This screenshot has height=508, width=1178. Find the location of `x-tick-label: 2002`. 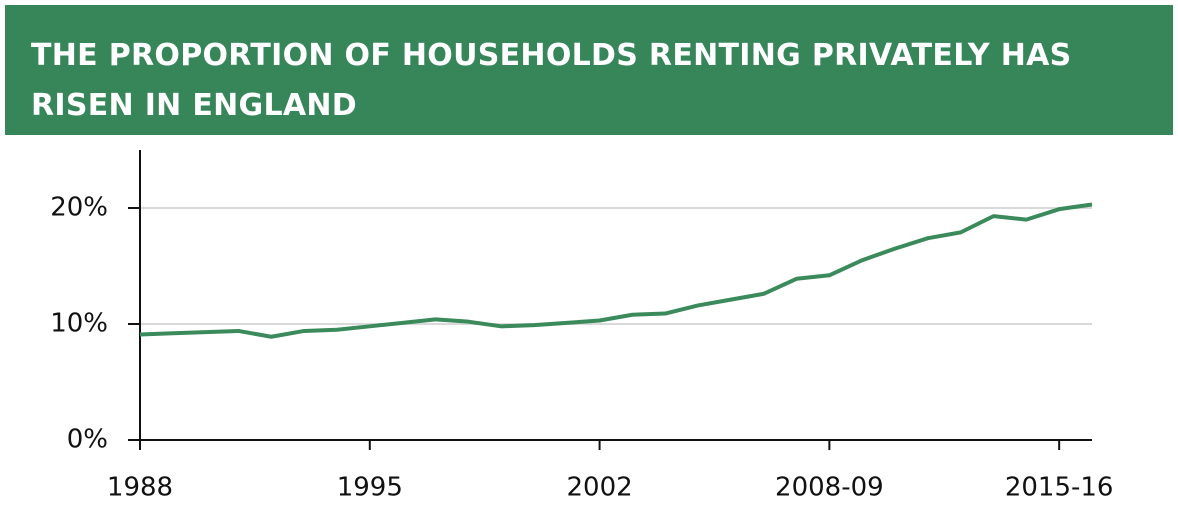

x-tick-label: 2002 is located at coordinates (600, 488).